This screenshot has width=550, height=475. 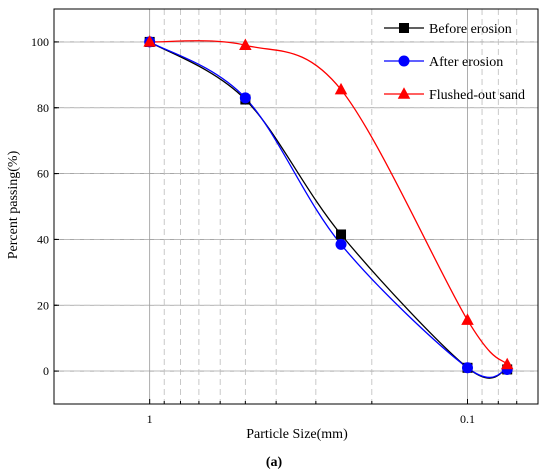 What do you see at coordinates (43, 305) in the screenshot?
I see `y-tick-label: 20` at bounding box center [43, 305].